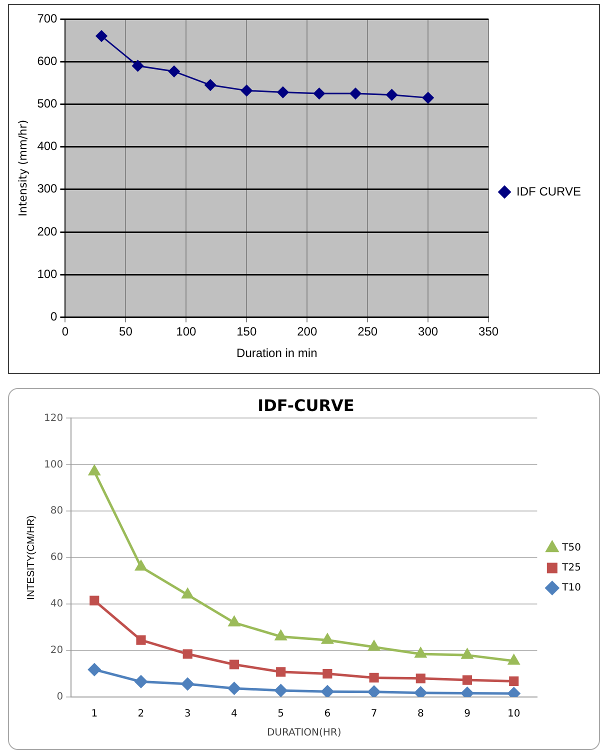 The image size is (606, 753). What do you see at coordinates (57, 604) in the screenshot?
I see `y-tick-label: 40` at bounding box center [57, 604].